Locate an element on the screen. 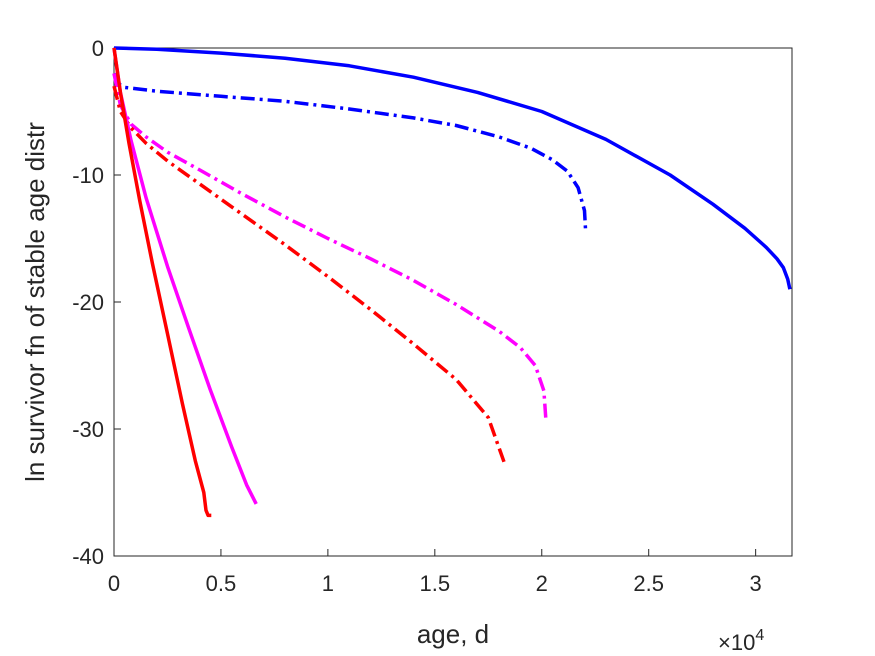 The height and width of the screenshot is (656, 875). x-exponent-power: 4 is located at coordinates (759, 635).